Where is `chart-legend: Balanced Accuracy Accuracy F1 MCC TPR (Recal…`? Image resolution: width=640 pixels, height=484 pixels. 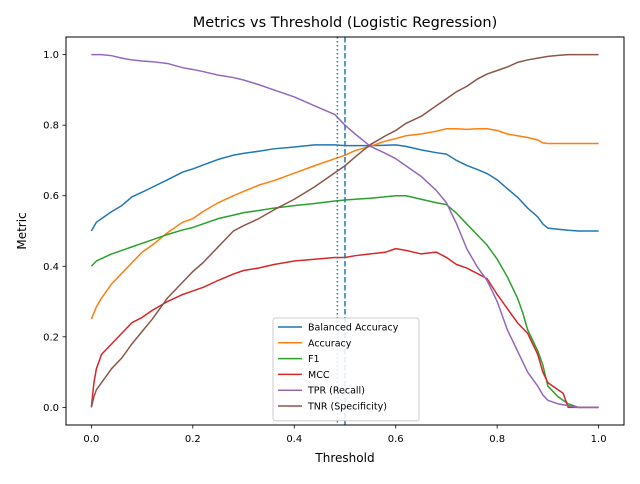 chart-legend: Balanced Accuracy Accuracy F1 MCC TPR (Recal… is located at coordinates (346, 369).